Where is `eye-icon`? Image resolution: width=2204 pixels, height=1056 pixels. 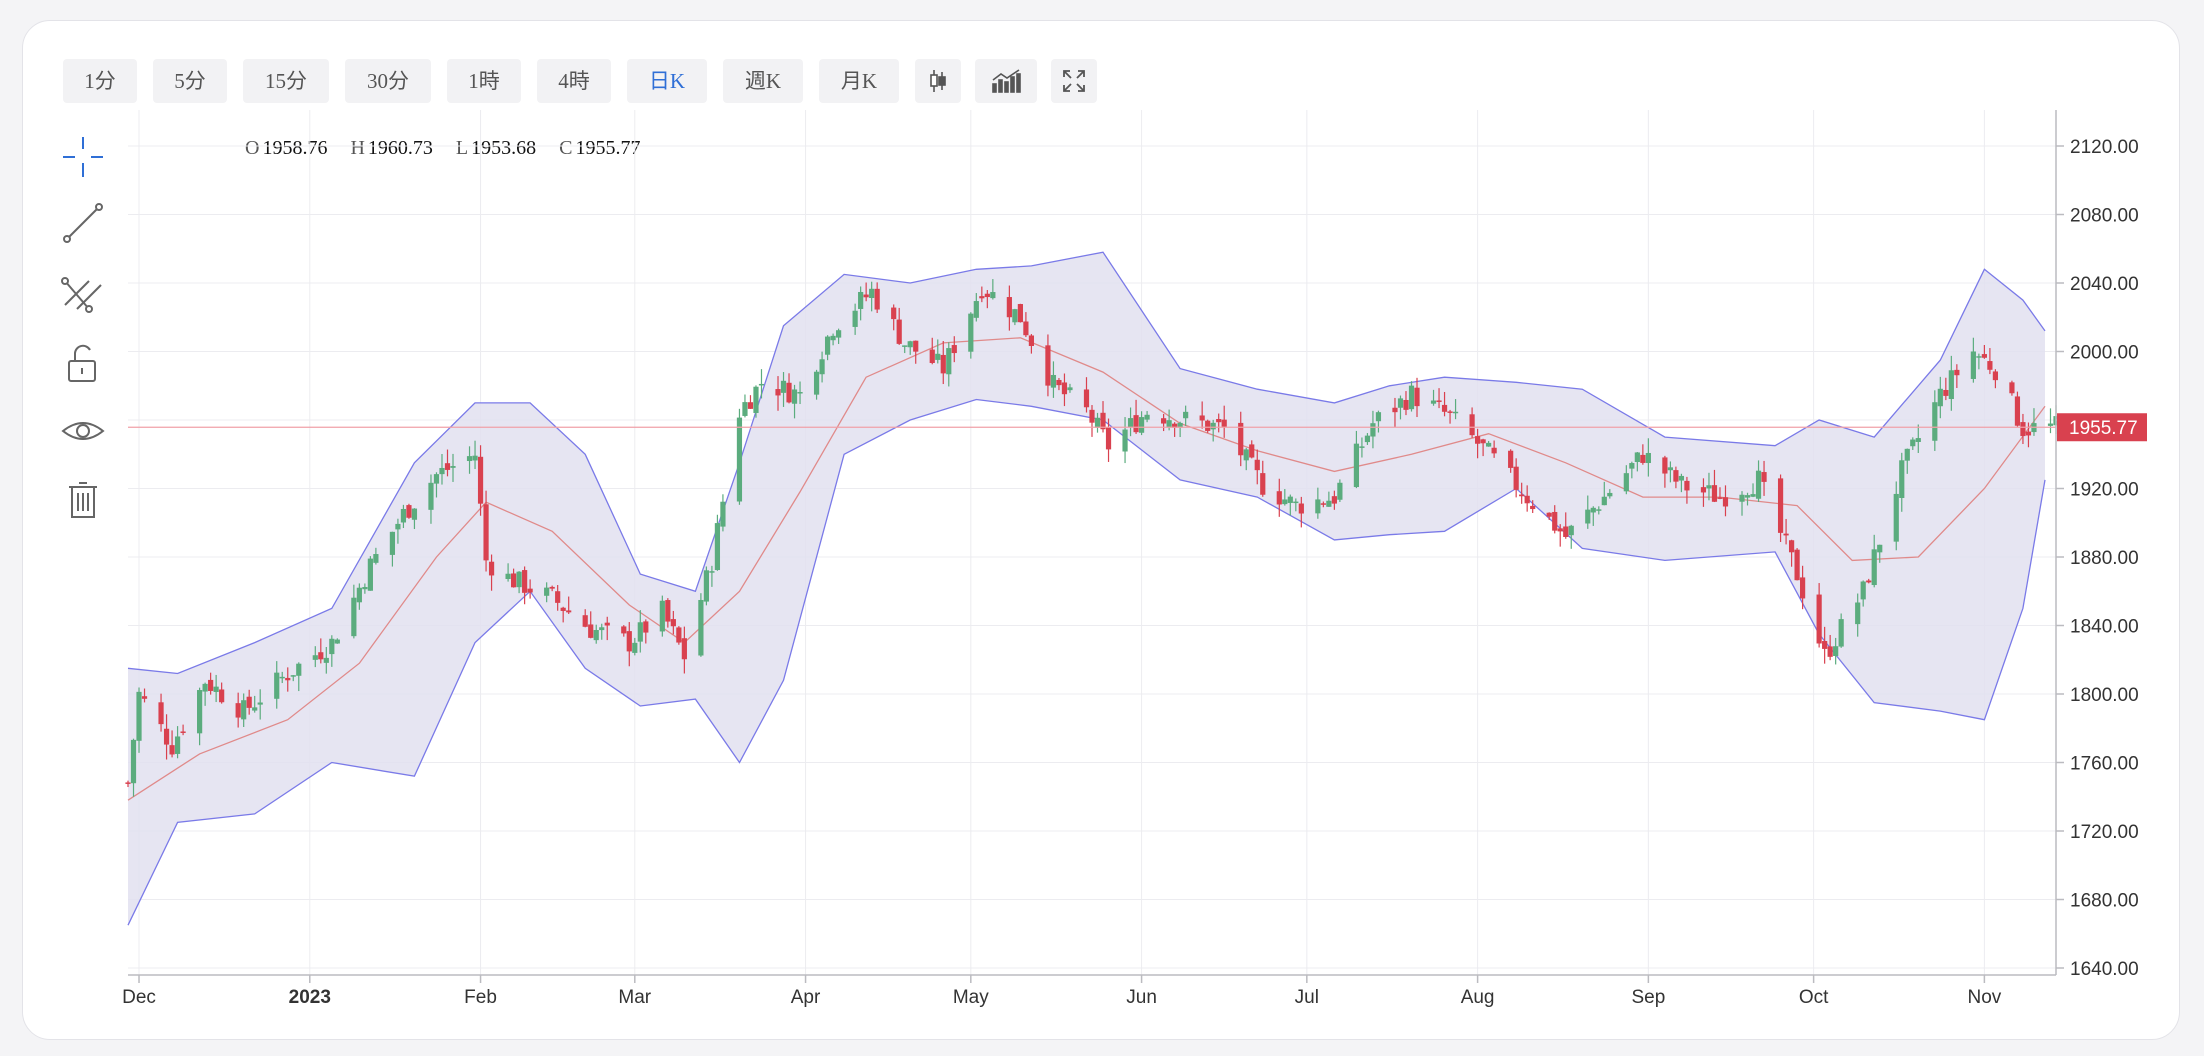 eye-icon is located at coordinates (83, 431).